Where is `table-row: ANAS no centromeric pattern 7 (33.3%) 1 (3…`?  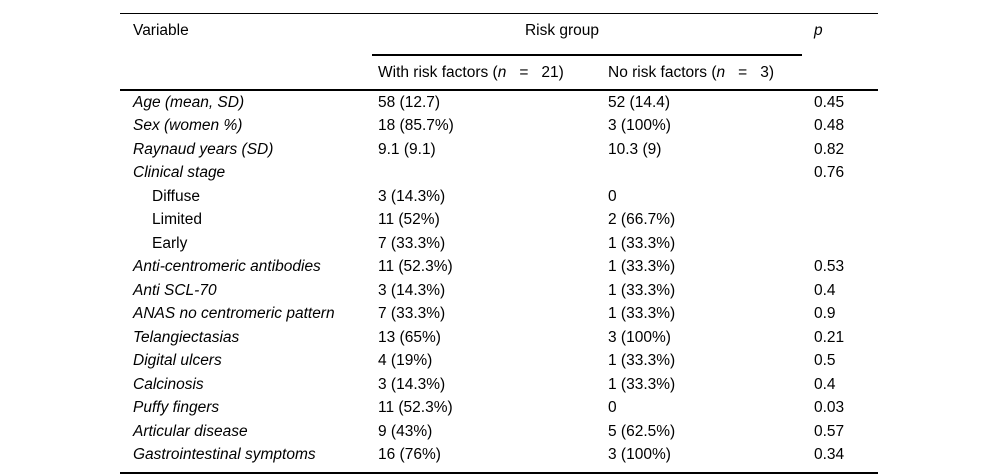 table-row: ANAS no centromeric pattern 7 (33.3%) 1 (3… is located at coordinates (499, 315).